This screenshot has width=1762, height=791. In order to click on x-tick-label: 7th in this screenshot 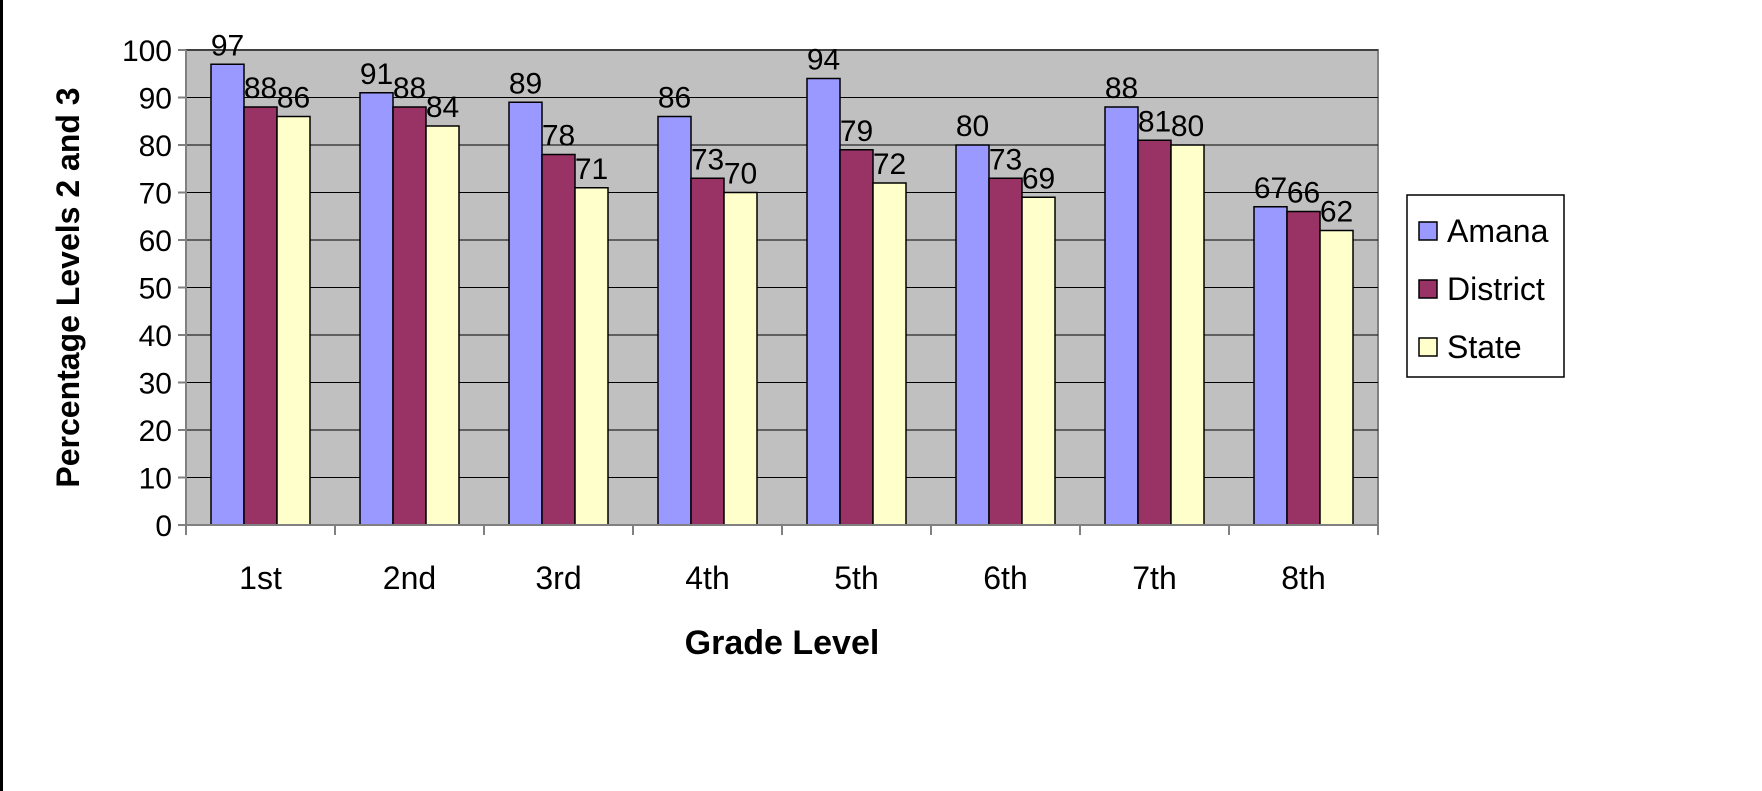, I will do `click(1154, 578)`.